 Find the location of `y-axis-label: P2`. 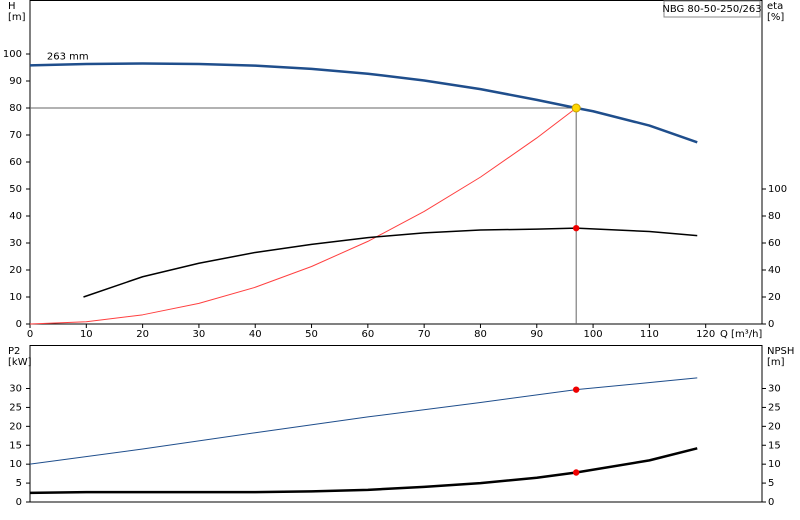

y-axis-label: P2 is located at coordinates (14, 351).